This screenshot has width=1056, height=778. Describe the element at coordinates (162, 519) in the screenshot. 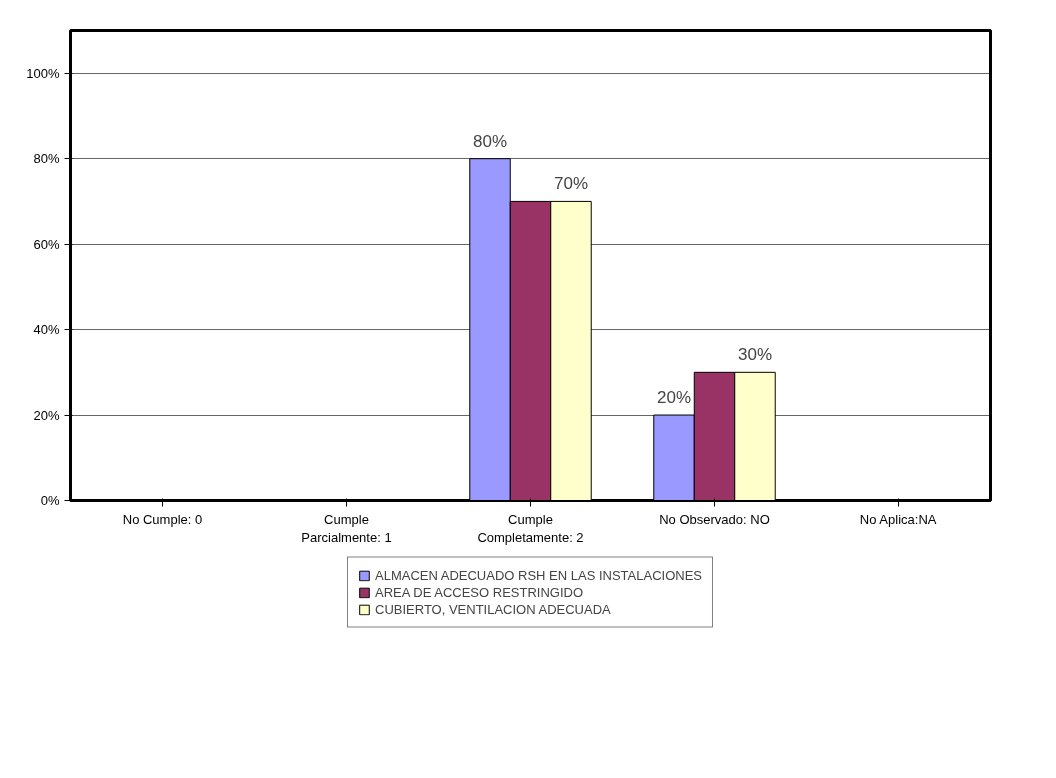

I see `x-tick-label: No Cumple: 0` at that location.